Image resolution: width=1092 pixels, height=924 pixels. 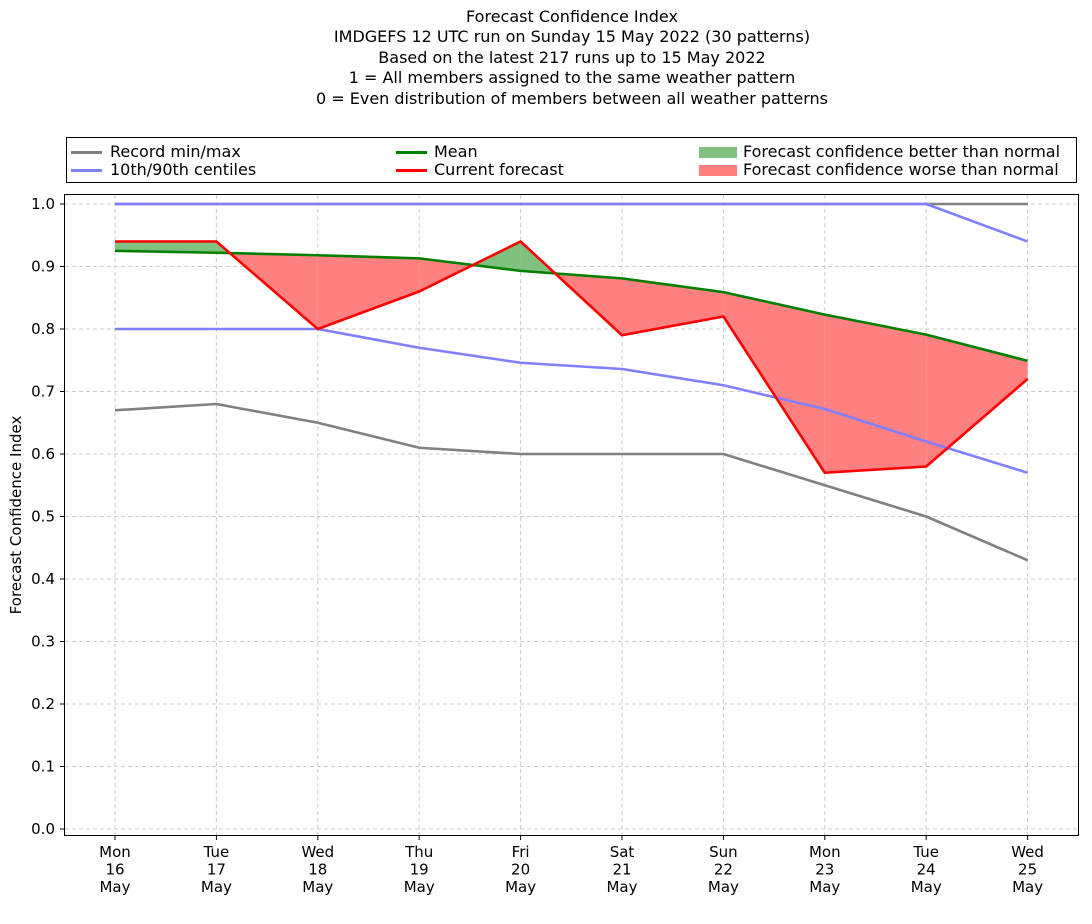 I want to click on legend-swatch-record, so click(x=86, y=152).